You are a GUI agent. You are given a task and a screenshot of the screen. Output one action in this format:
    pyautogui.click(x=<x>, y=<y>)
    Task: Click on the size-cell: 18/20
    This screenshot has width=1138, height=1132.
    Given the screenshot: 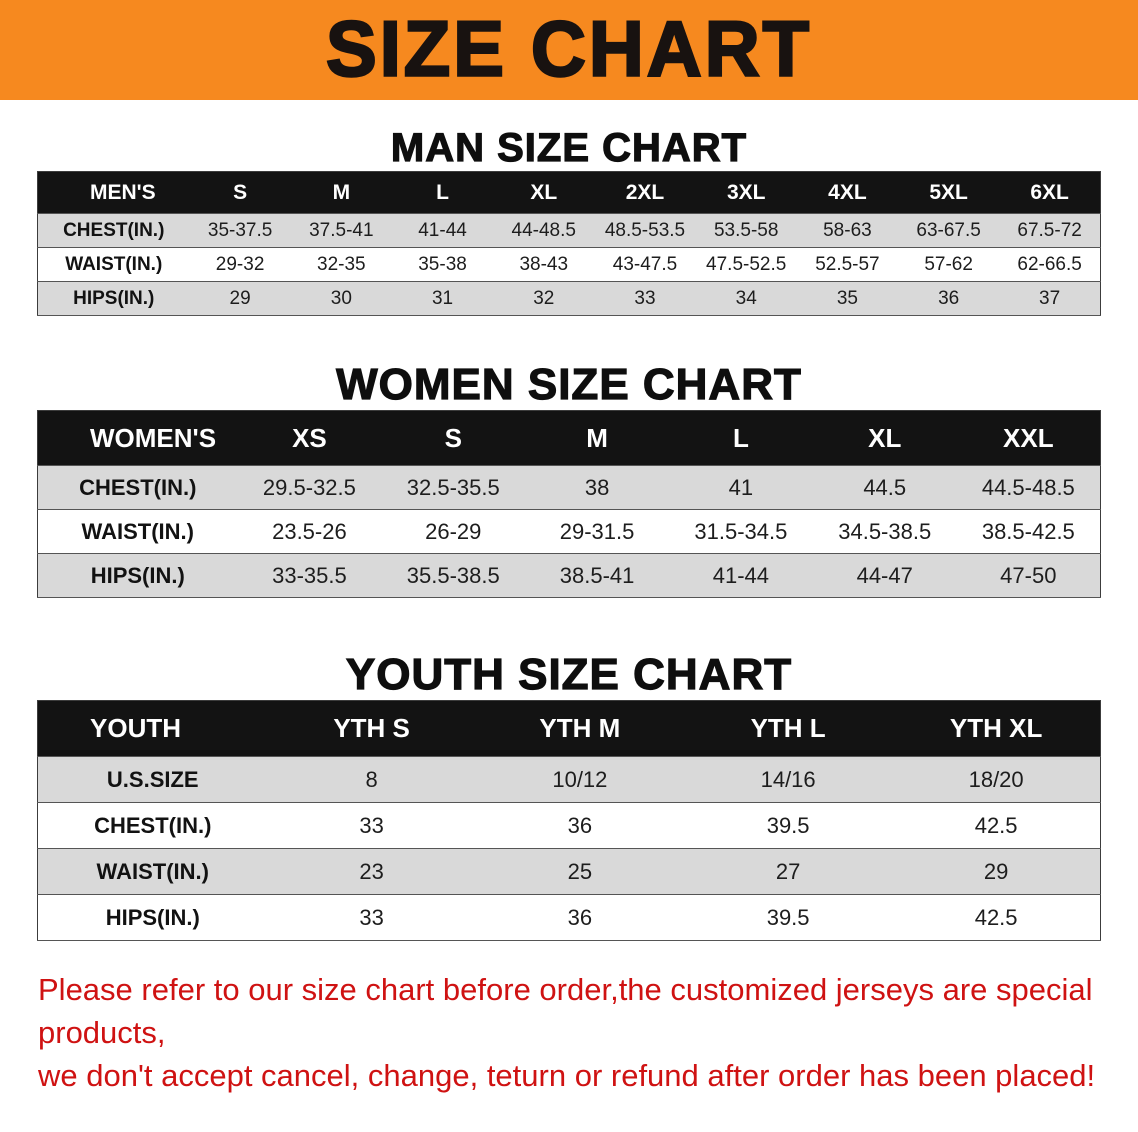 What is the action you would take?
    pyautogui.click(x=996, y=779)
    